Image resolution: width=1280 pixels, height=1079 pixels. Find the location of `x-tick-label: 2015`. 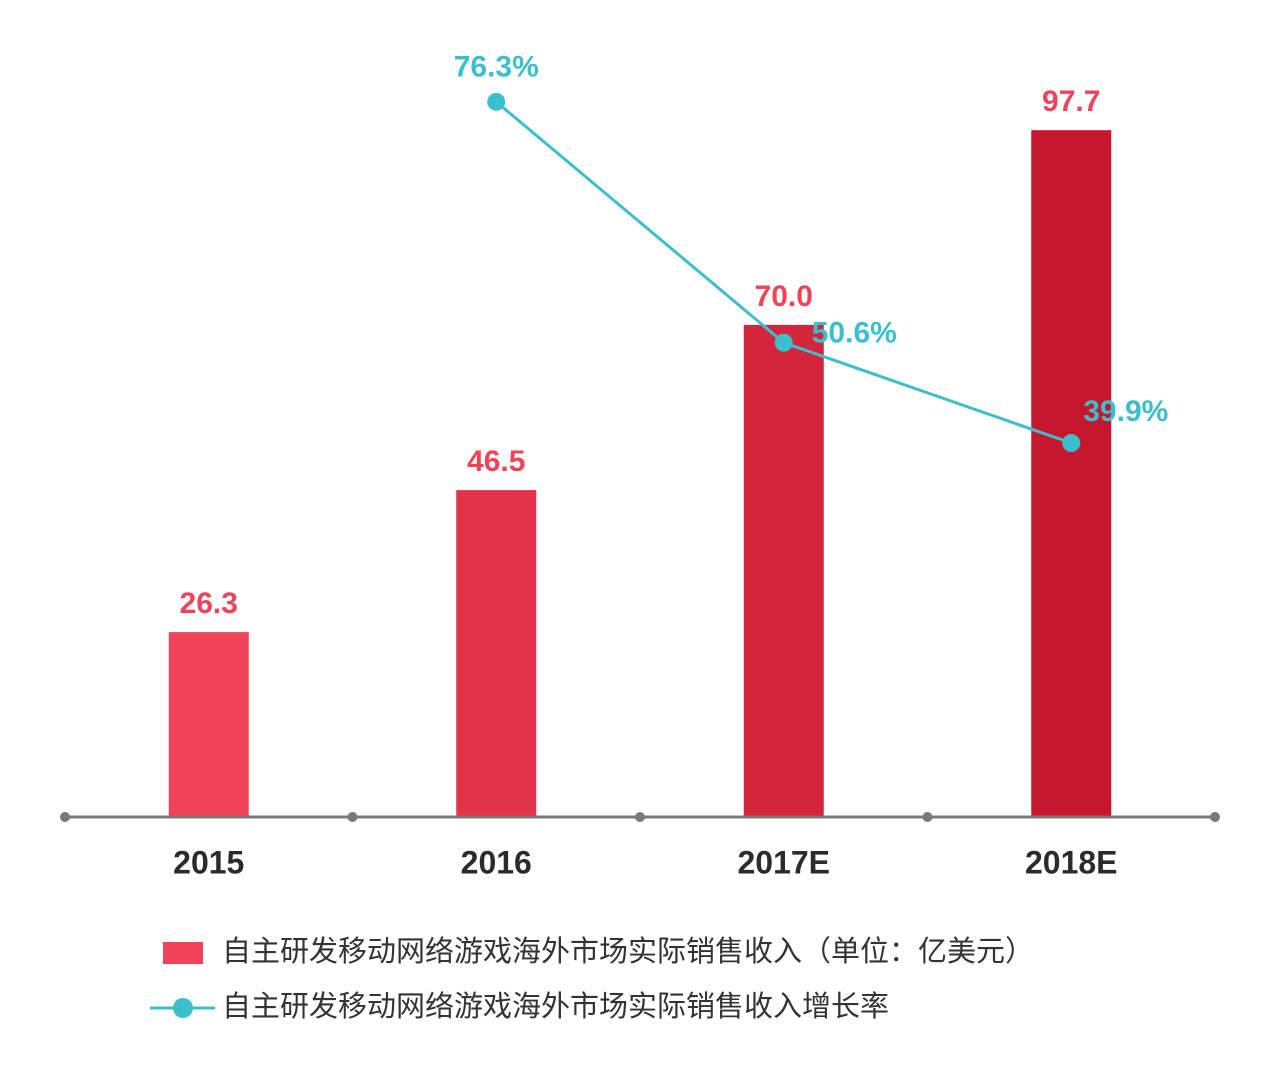

x-tick-label: 2015 is located at coordinates (208, 862).